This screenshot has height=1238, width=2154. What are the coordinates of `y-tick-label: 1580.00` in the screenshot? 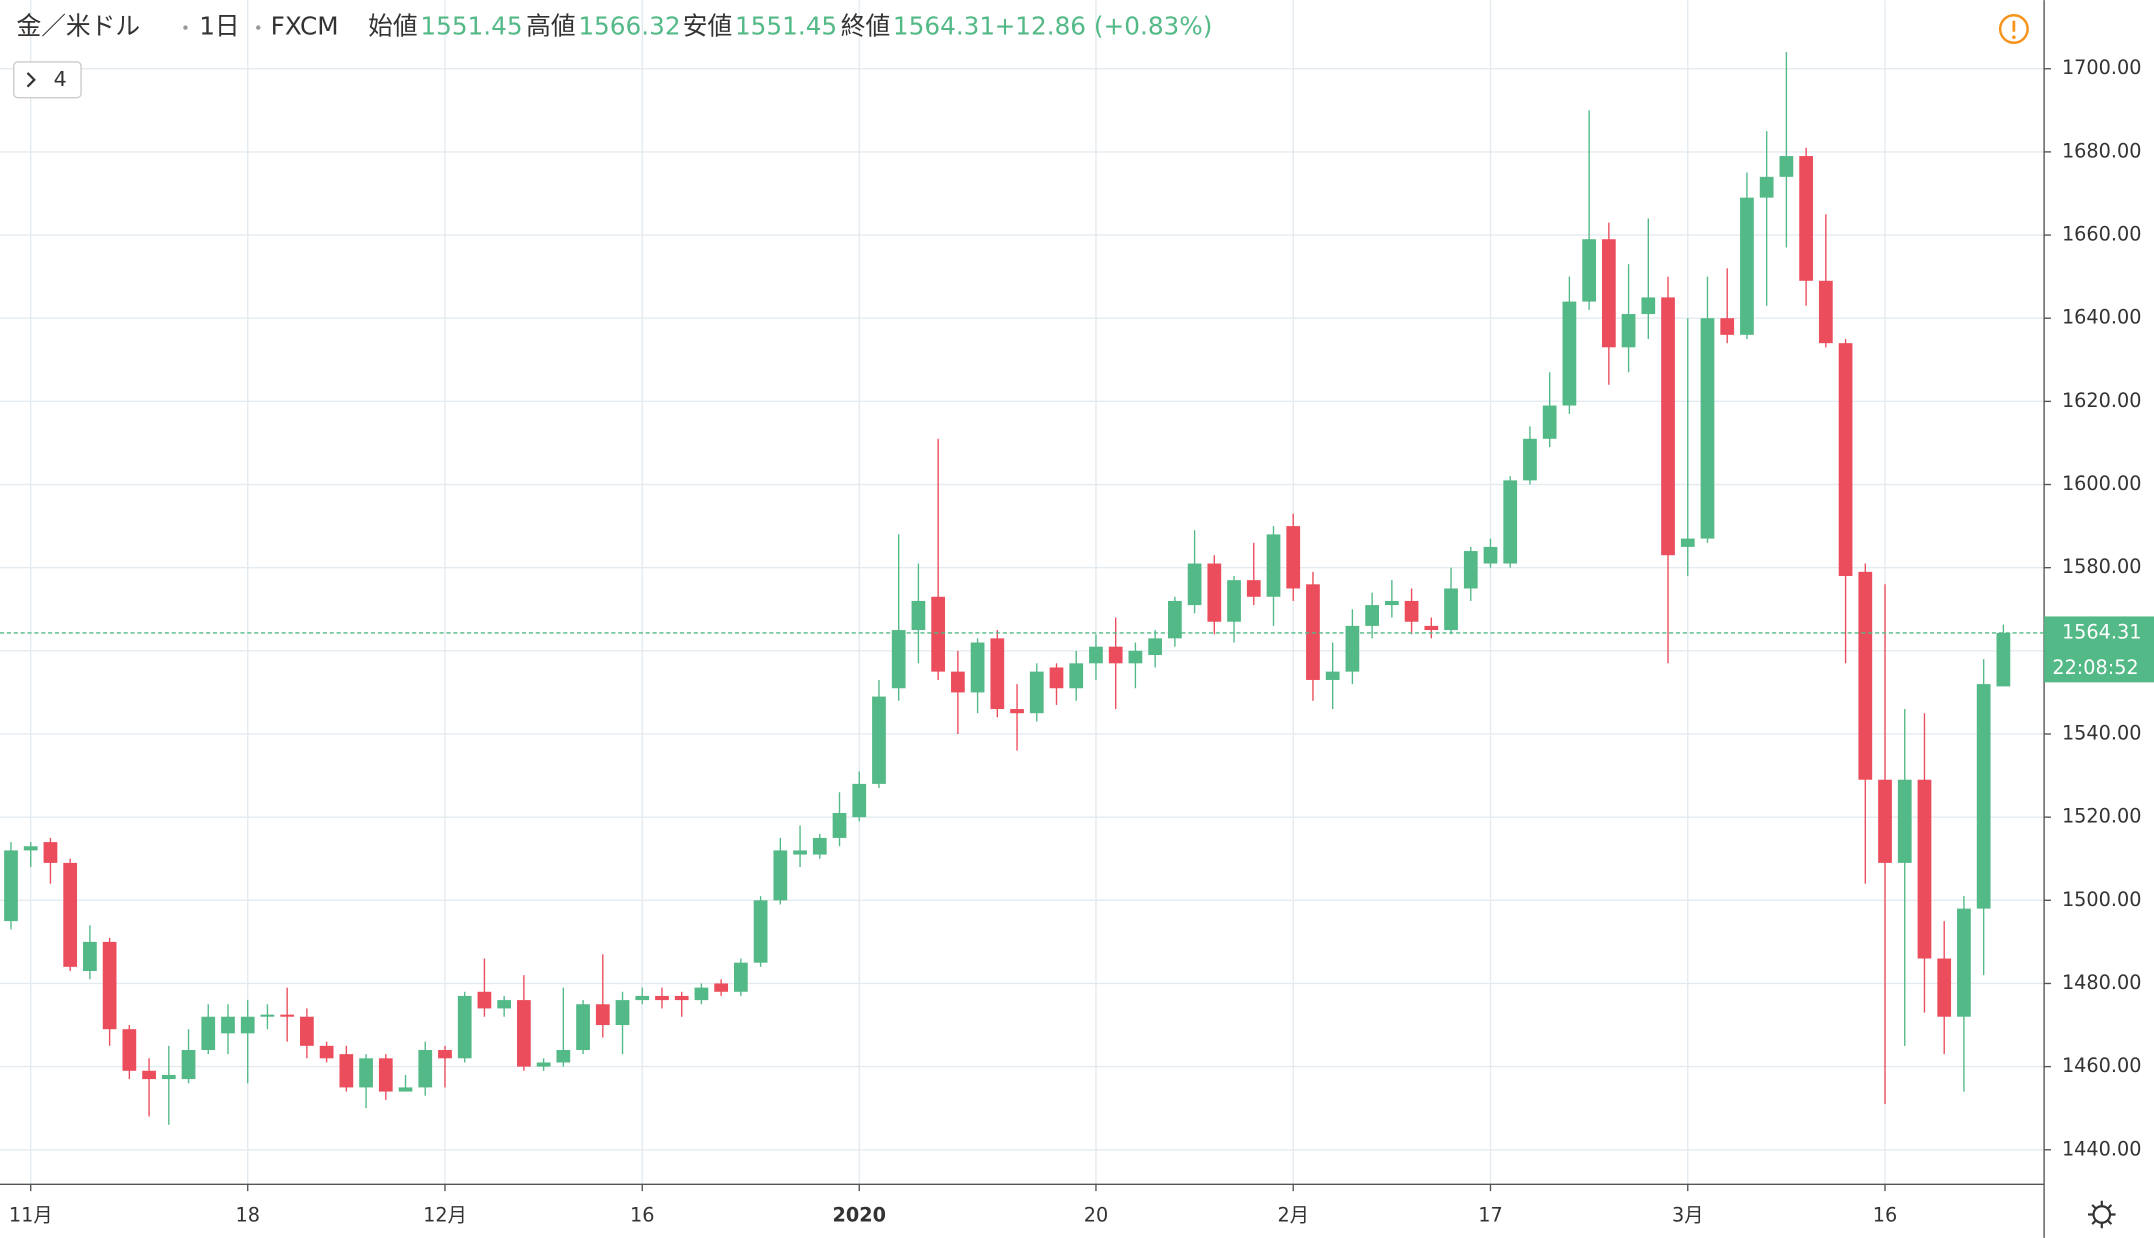 It's located at (2101, 566).